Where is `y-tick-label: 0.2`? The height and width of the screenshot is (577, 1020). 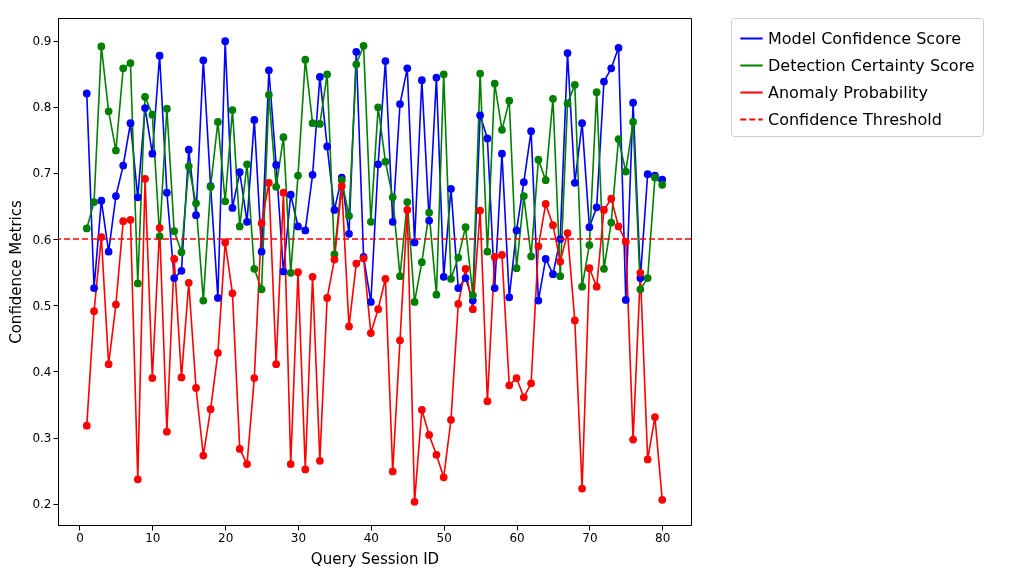
y-tick-label: 0.2 is located at coordinates (42, 504).